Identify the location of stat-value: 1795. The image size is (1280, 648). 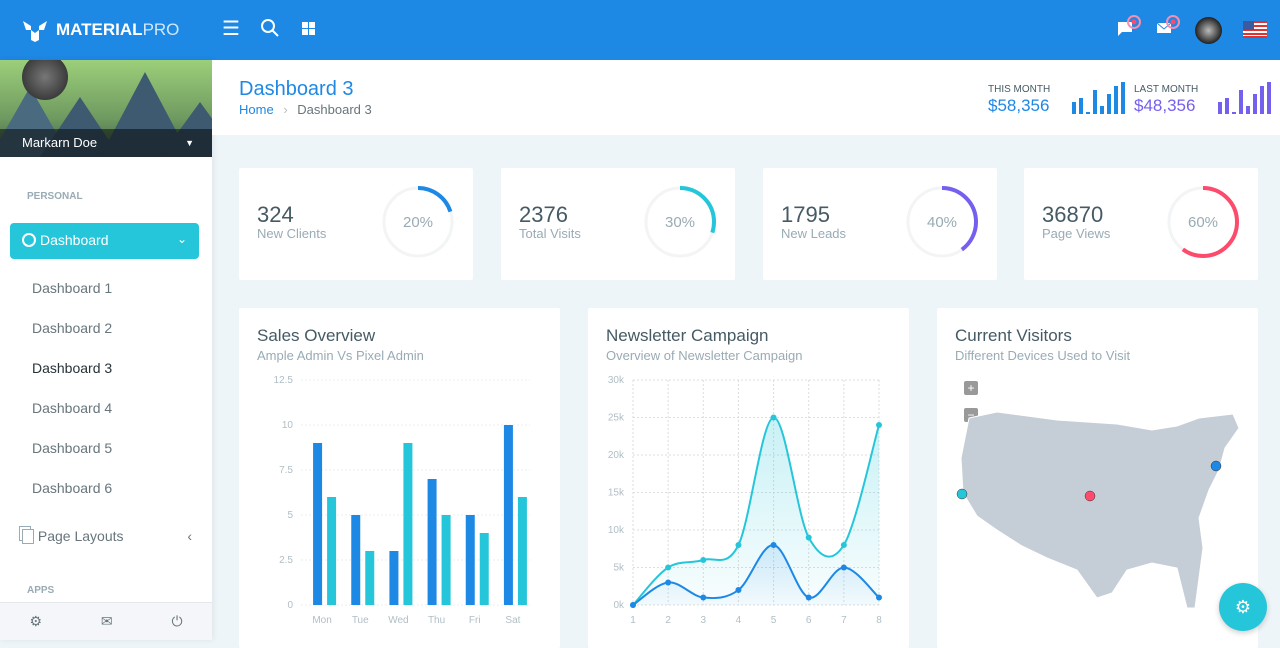
(805, 214).